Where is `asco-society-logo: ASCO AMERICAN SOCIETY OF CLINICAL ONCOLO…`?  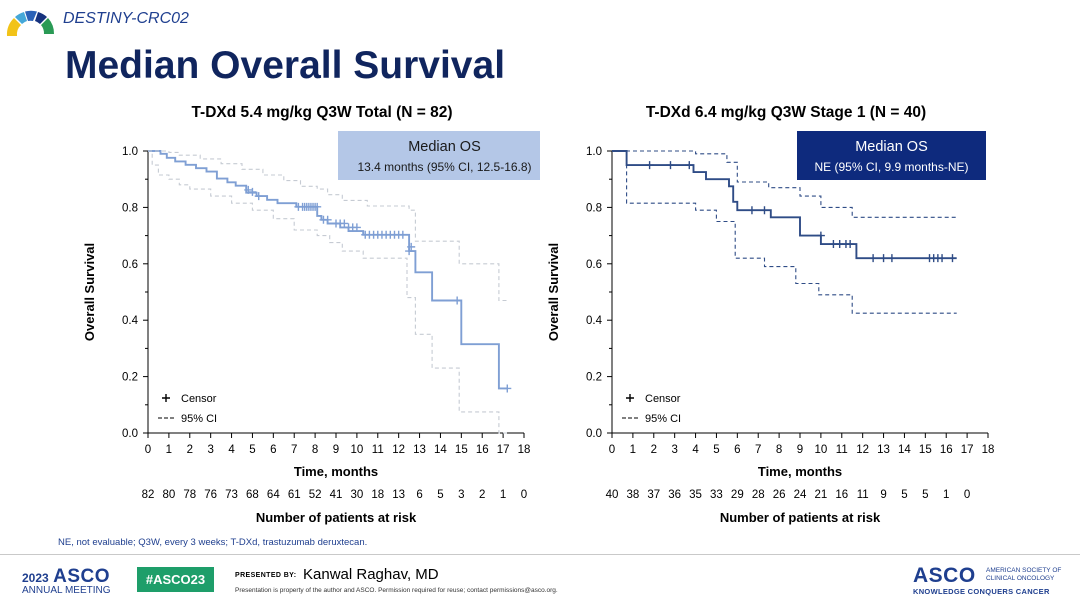
asco-society-logo: ASCO AMERICAN SOCIETY OF CLINICAL ONCOLO… is located at coordinates (987, 580).